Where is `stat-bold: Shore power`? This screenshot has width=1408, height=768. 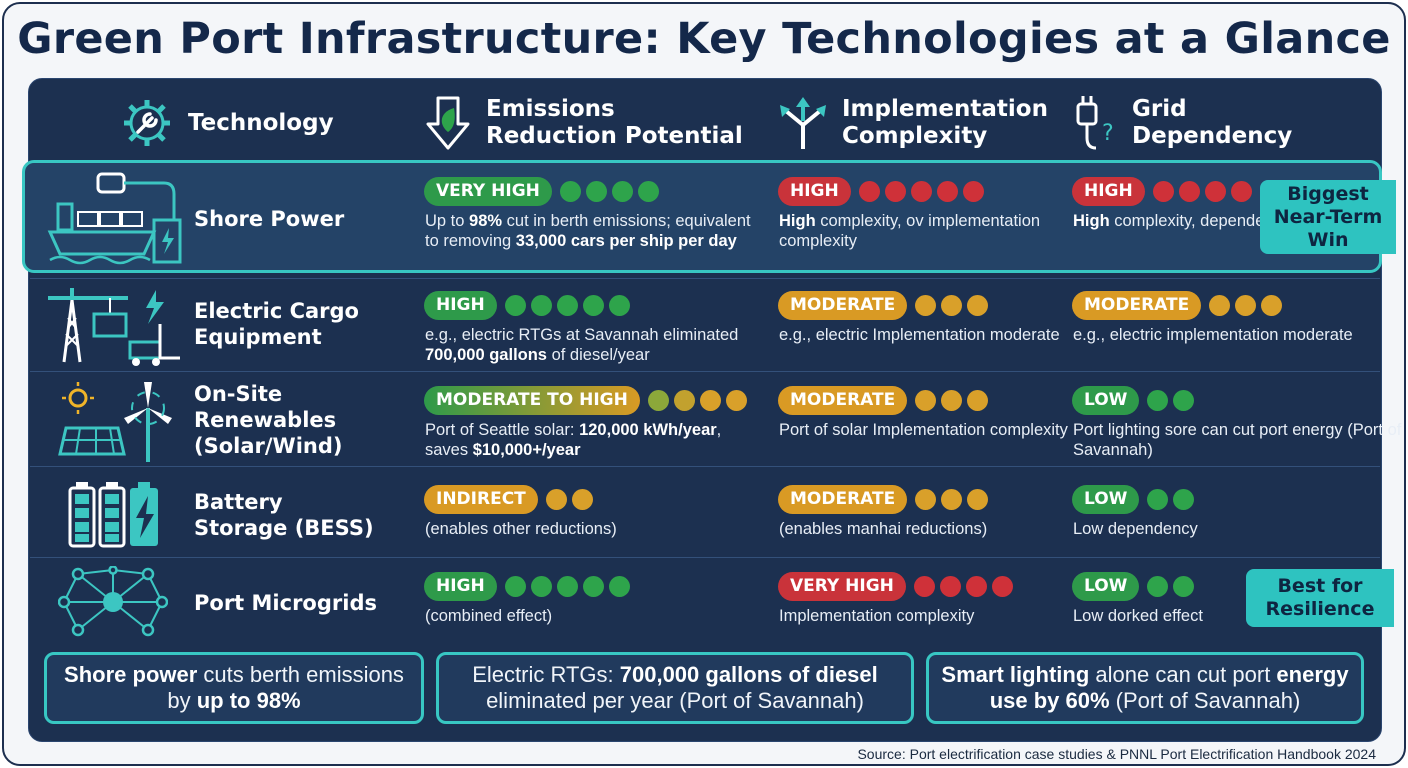
stat-bold: Shore power is located at coordinates (131, 674).